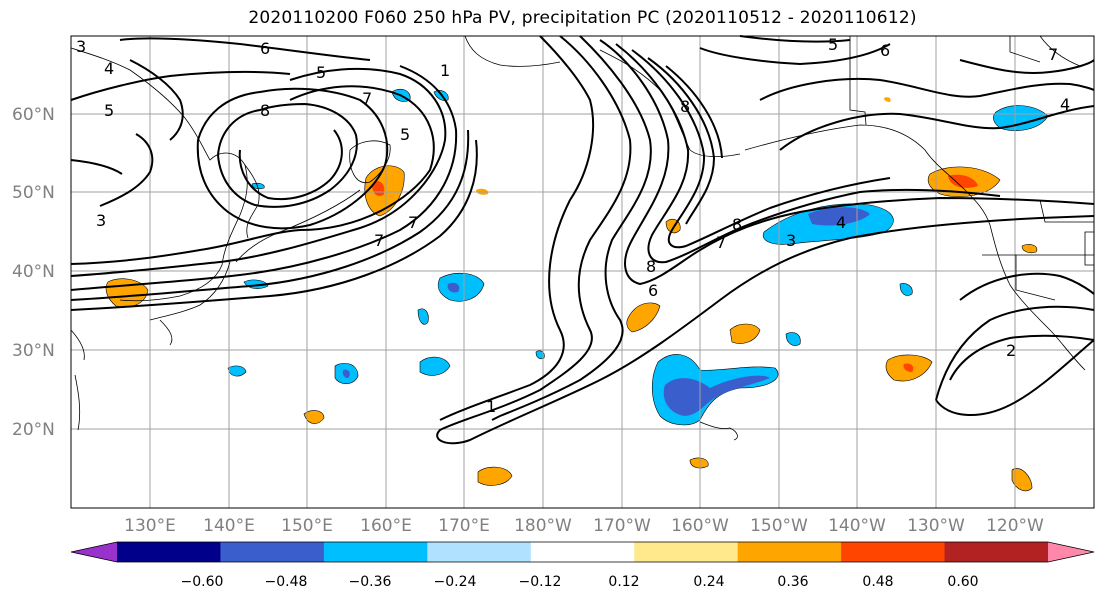 The height and width of the screenshot is (601, 1105). What do you see at coordinates (464, 526) in the screenshot?
I see `lon-label: 170°E` at bounding box center [464, 526].